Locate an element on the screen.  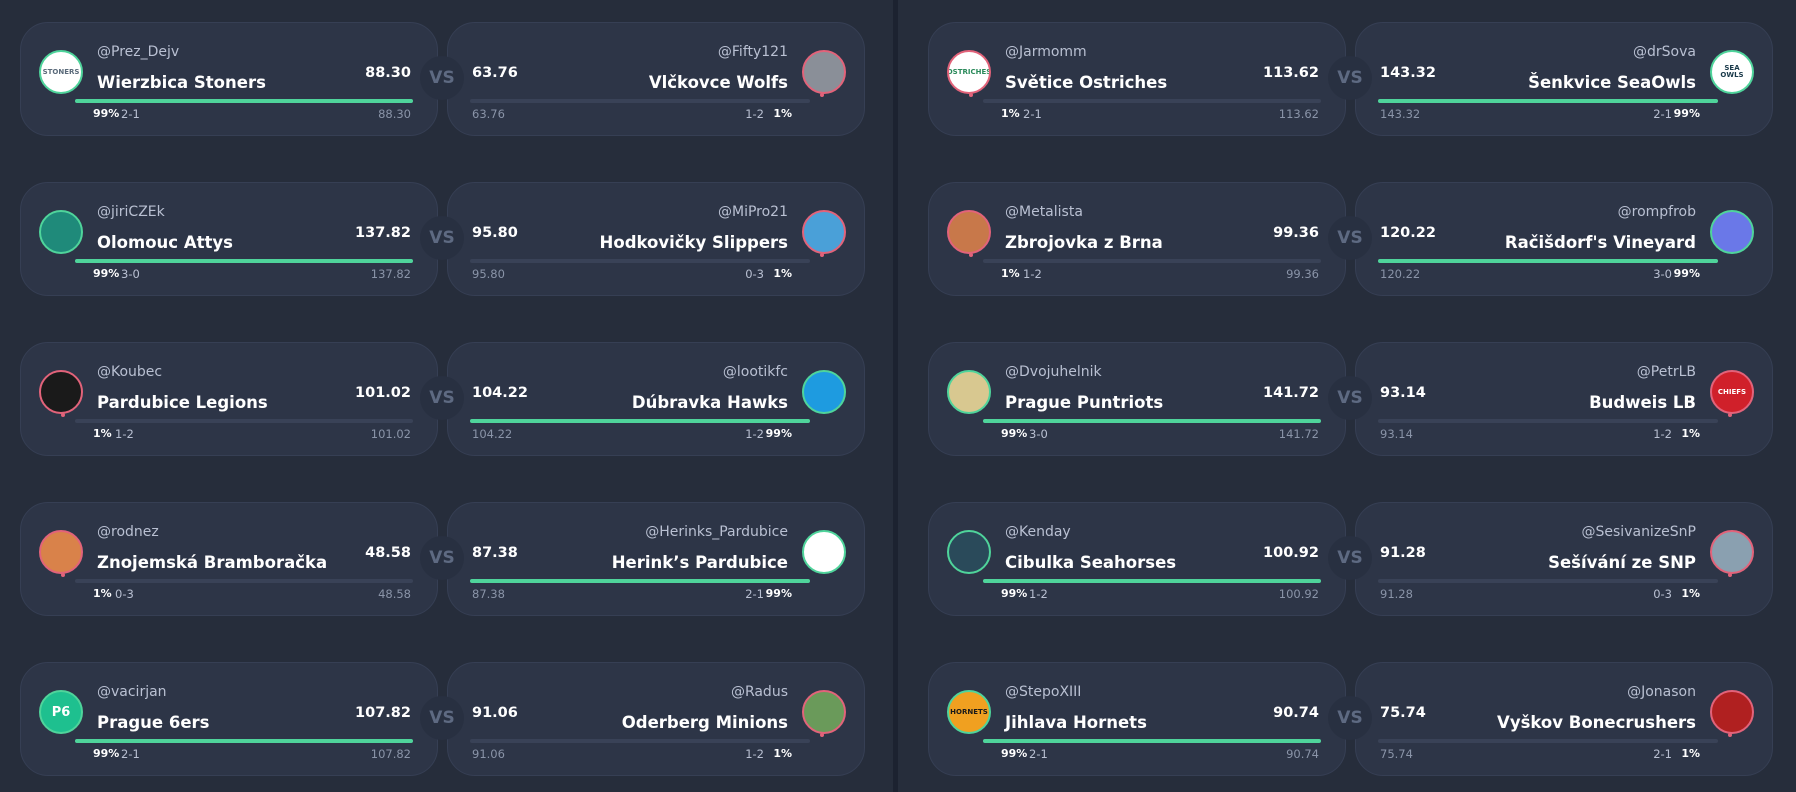
owner-username: @lootikfc is located at coordinates (755, 372).